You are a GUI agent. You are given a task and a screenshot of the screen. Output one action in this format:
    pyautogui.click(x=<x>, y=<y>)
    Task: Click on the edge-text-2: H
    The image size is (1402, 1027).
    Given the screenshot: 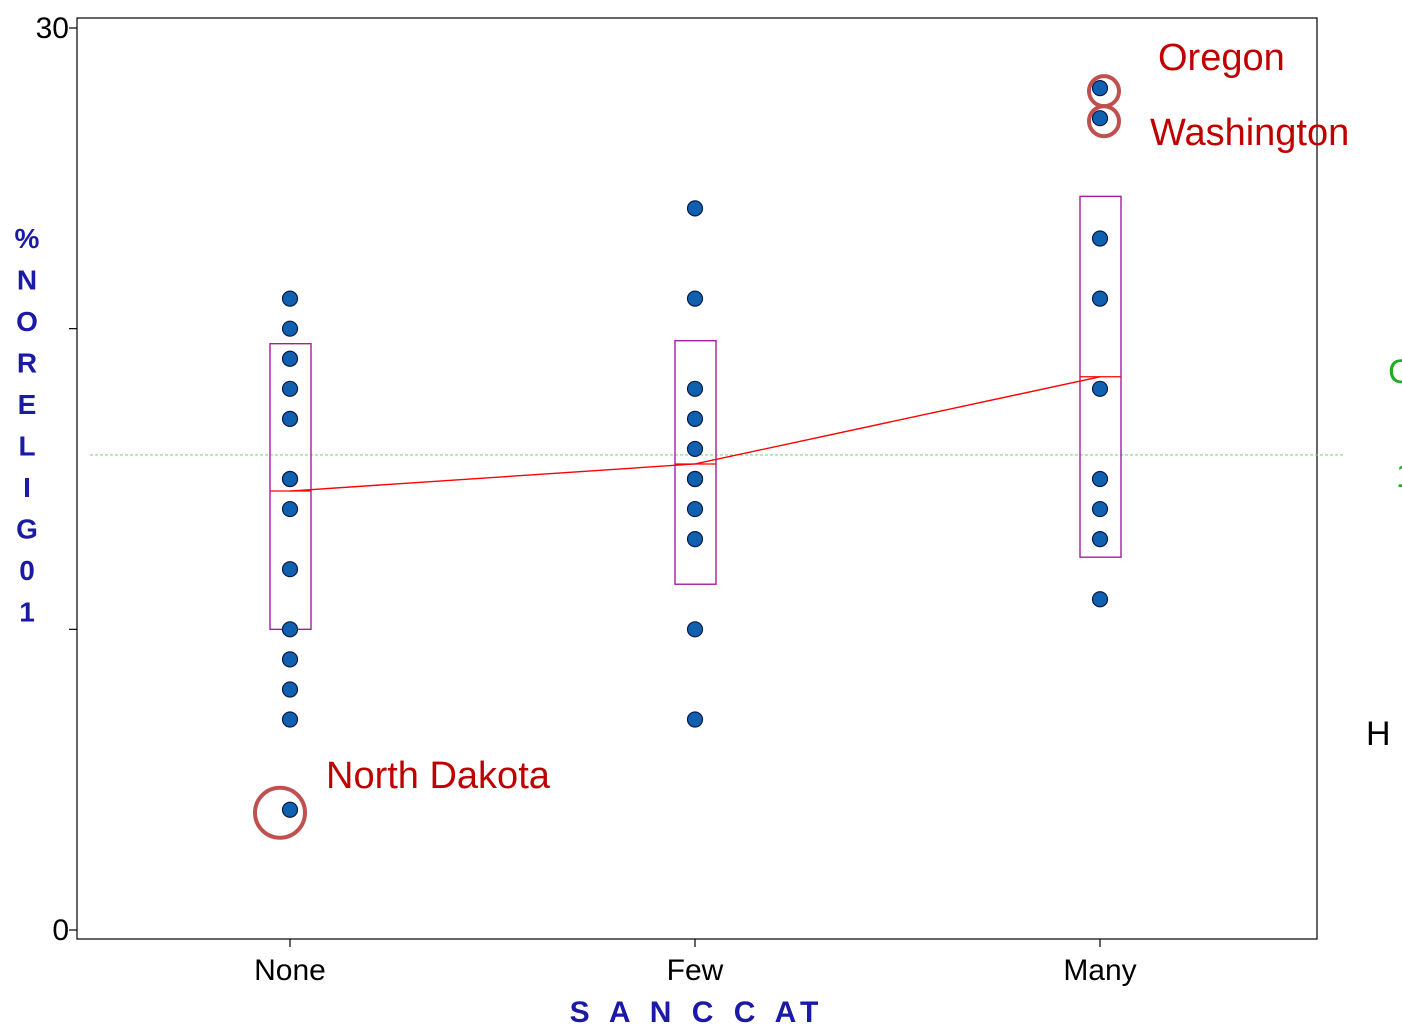 What is the action you would take?
    pyautogui.click(x=1378, y=734)
    